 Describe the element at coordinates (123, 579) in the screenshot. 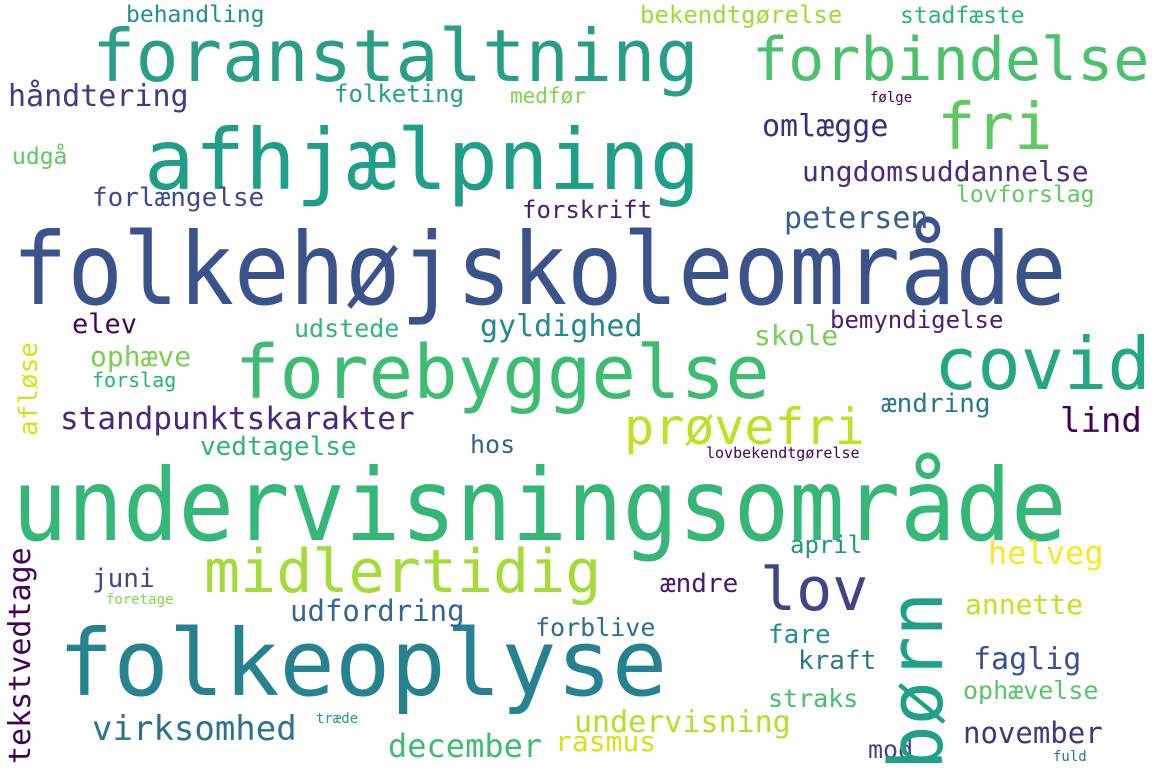

I see `word-juni: juni` at that location.